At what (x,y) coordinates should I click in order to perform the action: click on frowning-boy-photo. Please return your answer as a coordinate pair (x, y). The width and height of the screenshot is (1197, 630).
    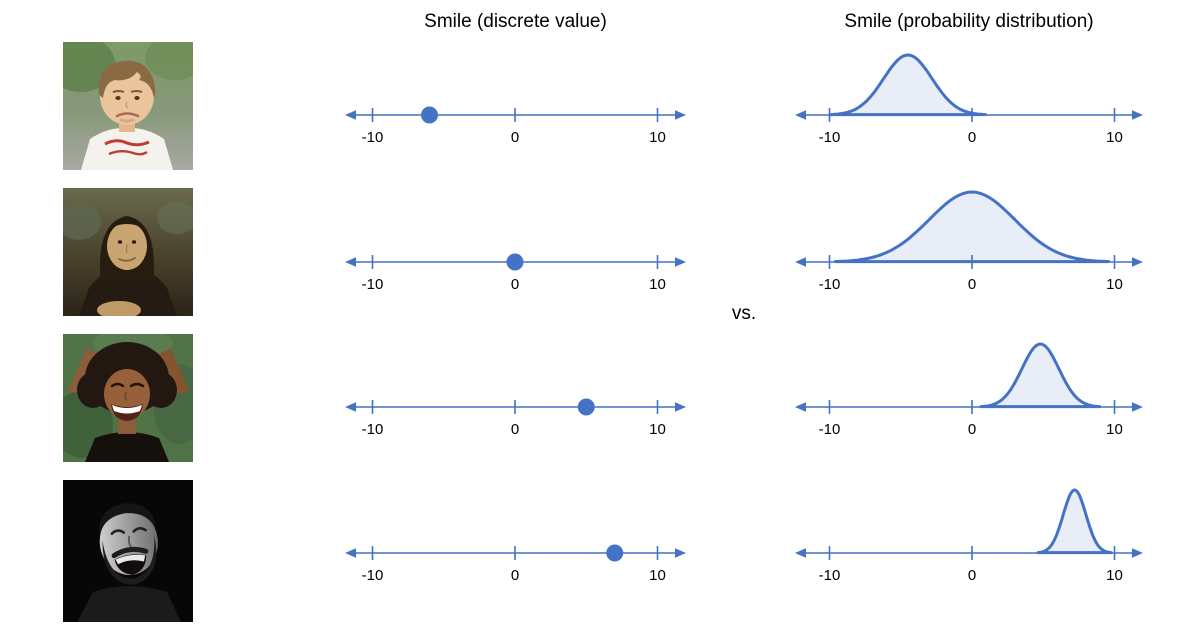
    Looking at the image, I should click on (128, 106).